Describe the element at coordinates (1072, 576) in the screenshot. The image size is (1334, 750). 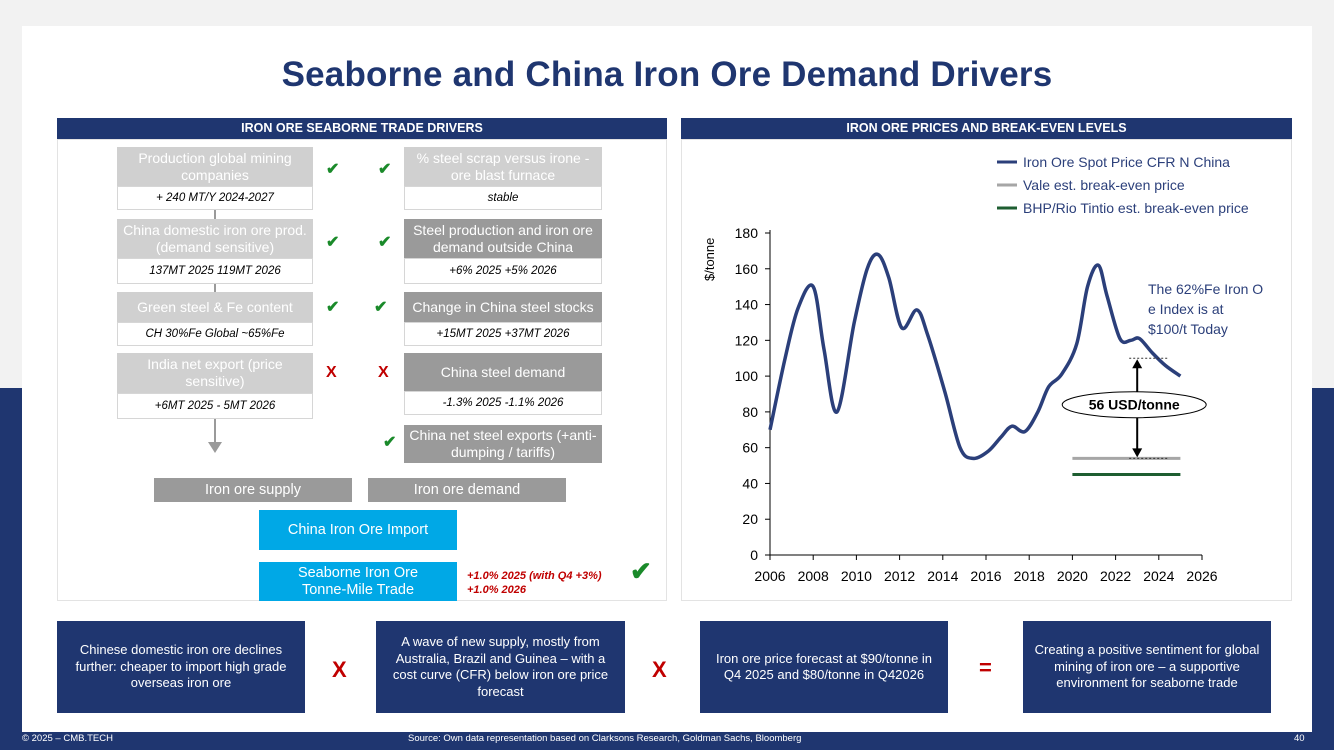
I see `x-tick-label: 2020` at that location.